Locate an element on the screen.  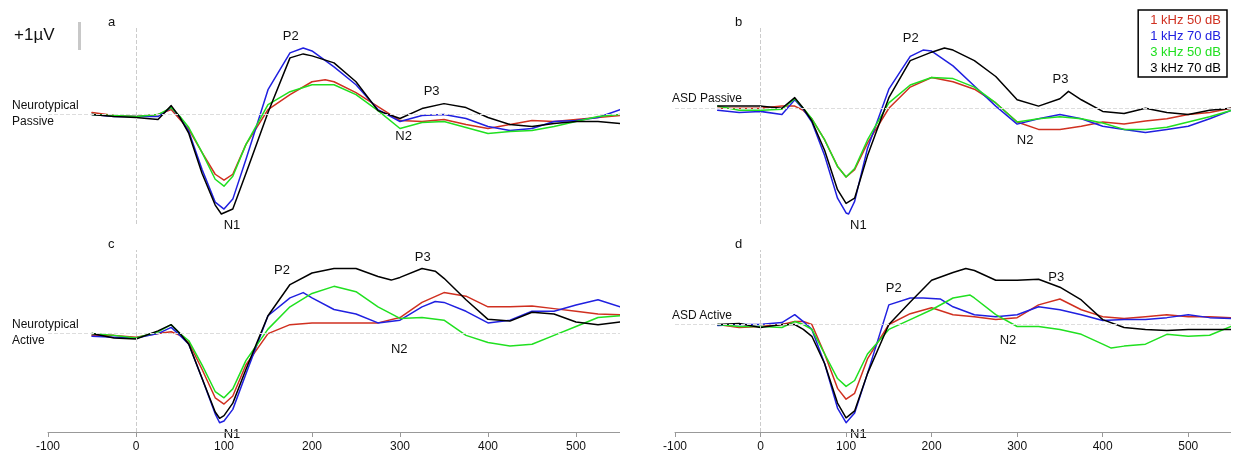
chart-title: b is located at coordinates (739, 21).